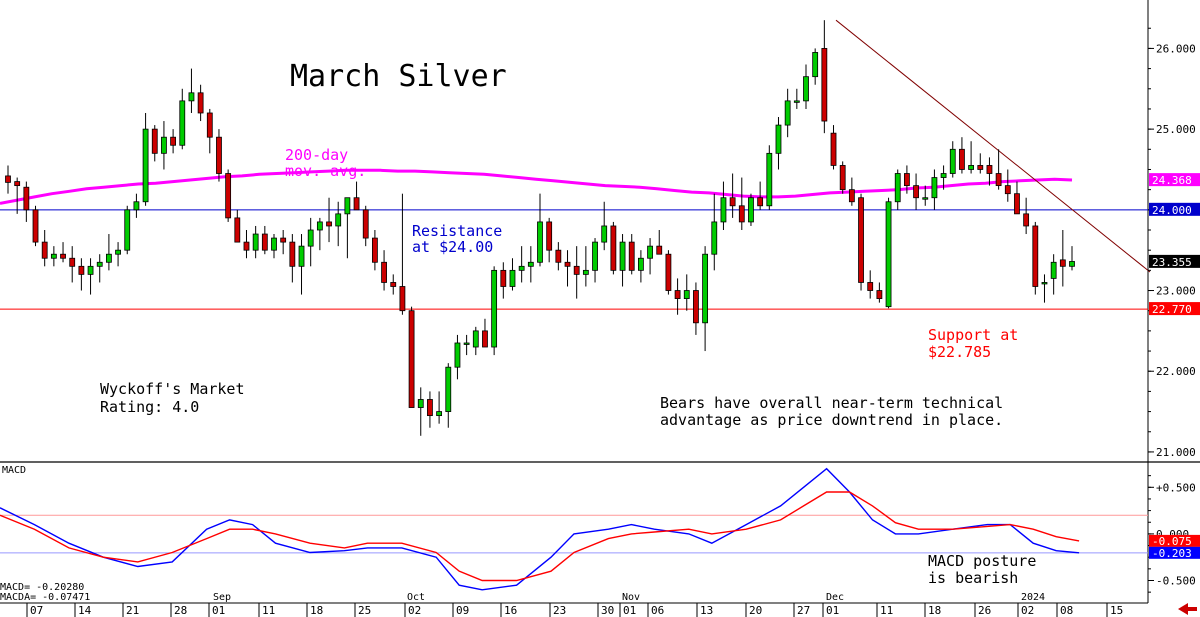 This screenshot has width=1200, height=617. What do you see at coordinates (325, 171) in the screenshot?
I see `ma-label-line2: mov. avg.` at bounding box center [325, 171].